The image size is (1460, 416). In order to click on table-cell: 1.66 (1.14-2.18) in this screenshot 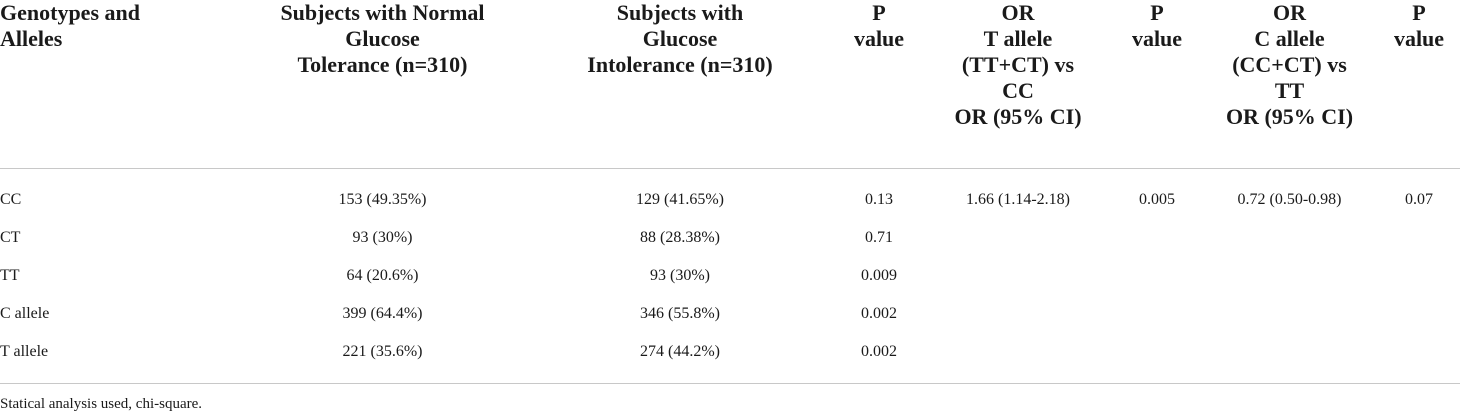, I will do `click(1018, 199)`.